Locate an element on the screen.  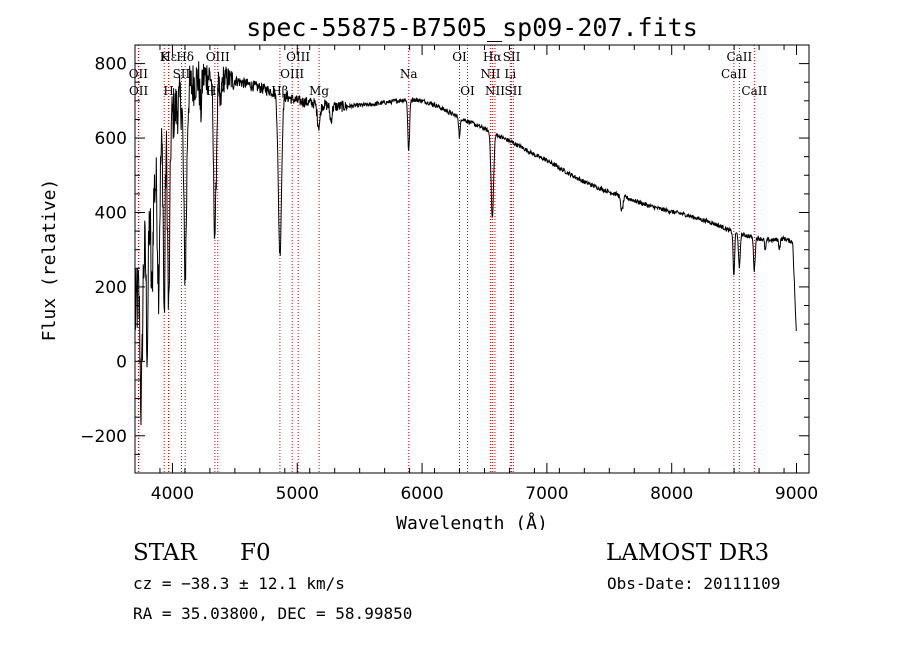
y-tick-label: 800 is located at coordinates (111, 65).